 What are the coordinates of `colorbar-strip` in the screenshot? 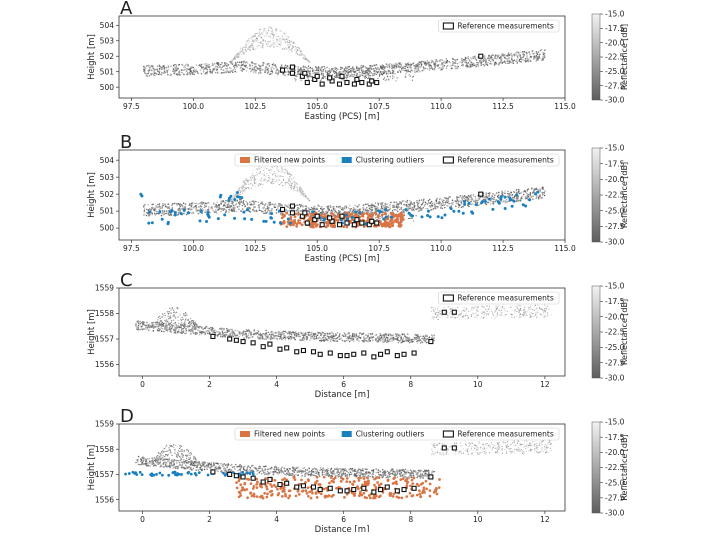 It's located at (596, 57).